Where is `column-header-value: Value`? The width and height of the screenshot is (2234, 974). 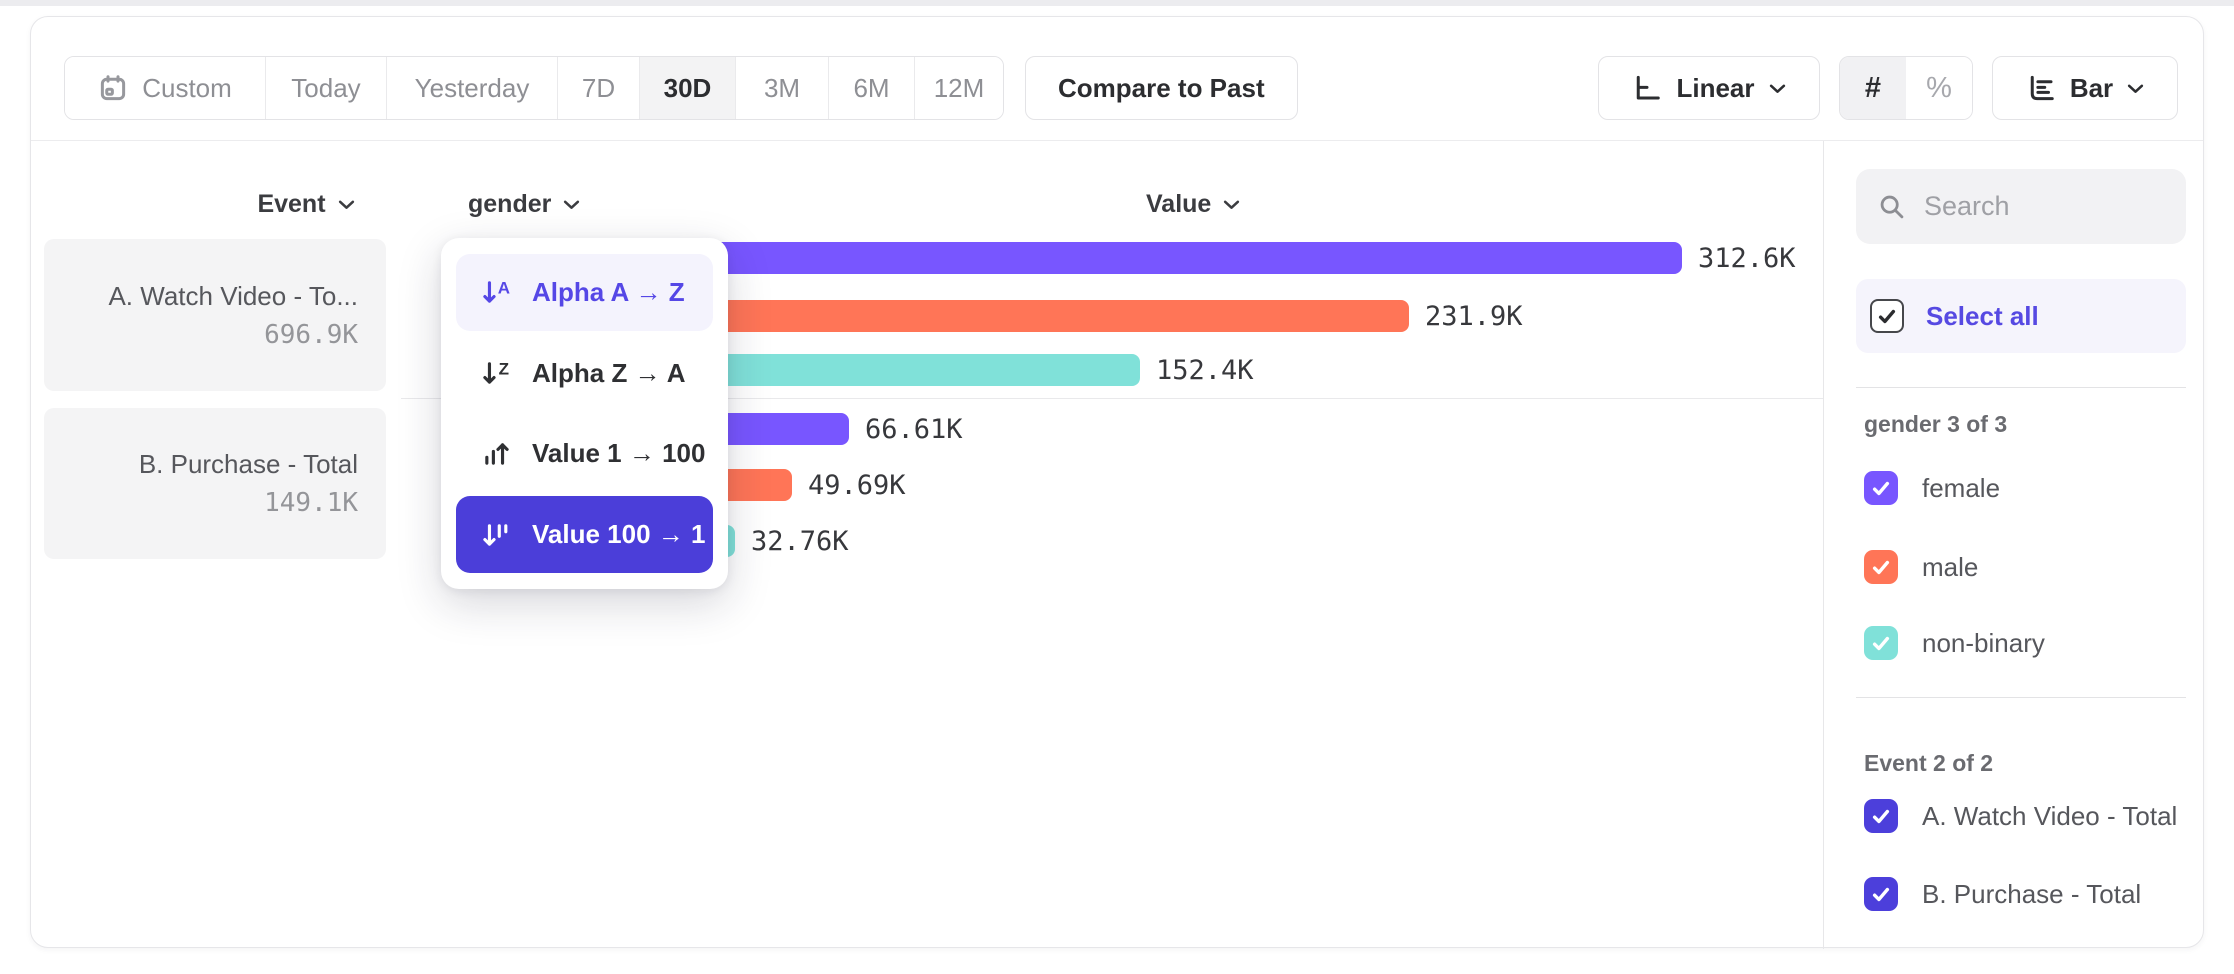
column-header-value: Value is located at coordinates (1193, 204).